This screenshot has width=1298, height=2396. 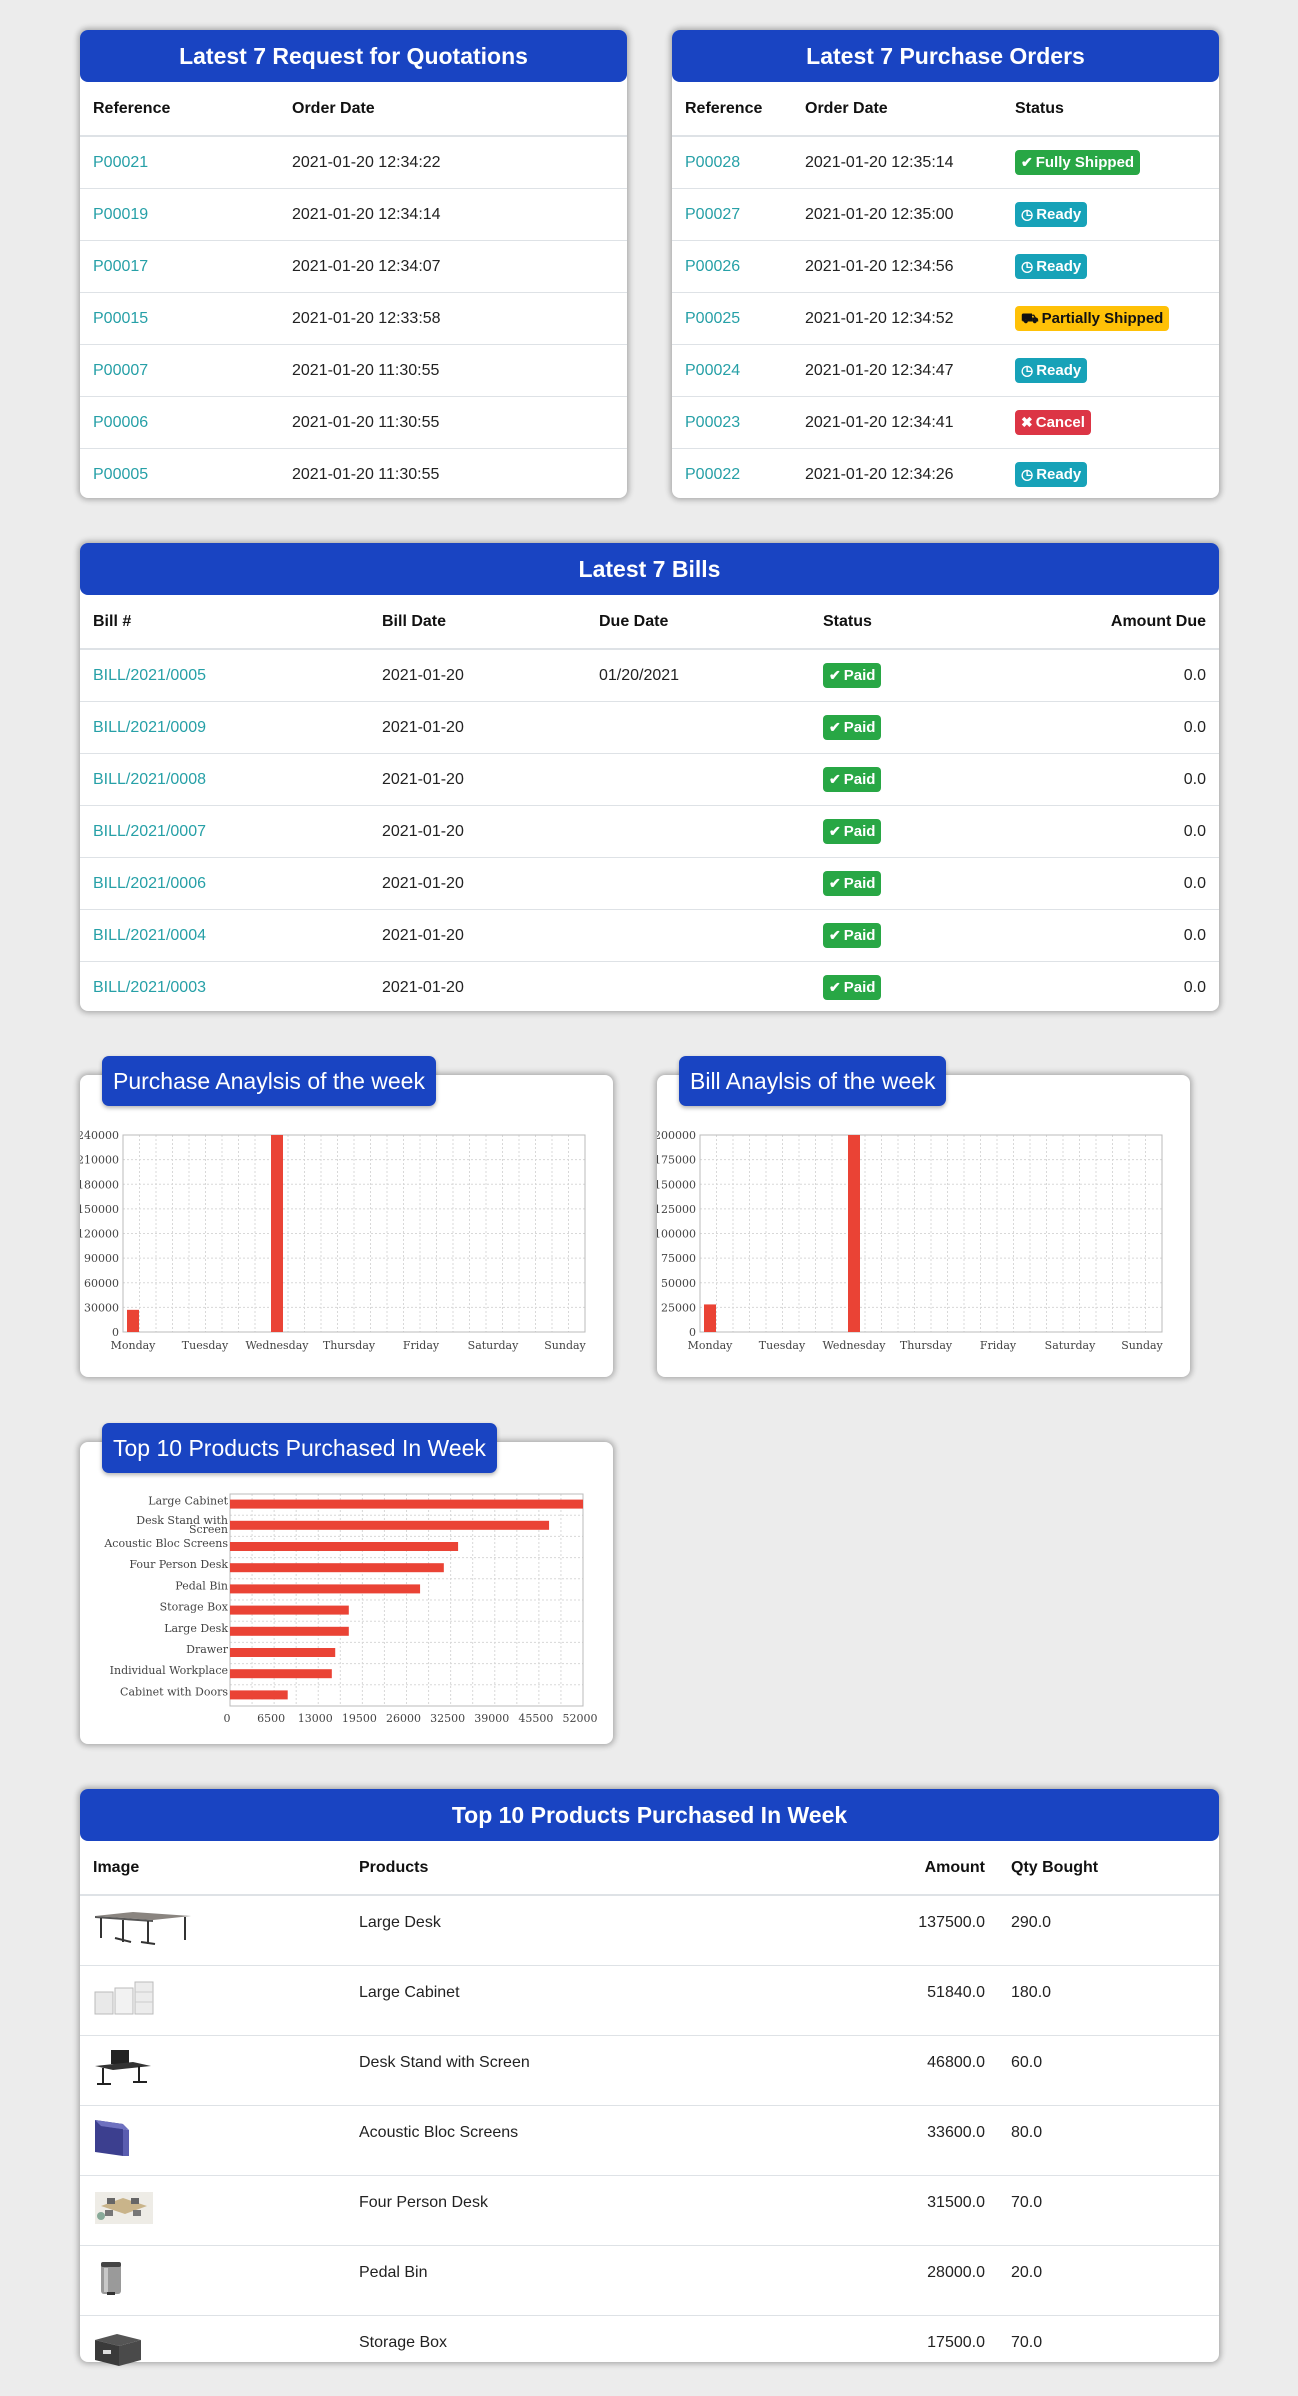 I want to click on po-title: Latest 7 Purchase Orders, so click(x=945, y=56).